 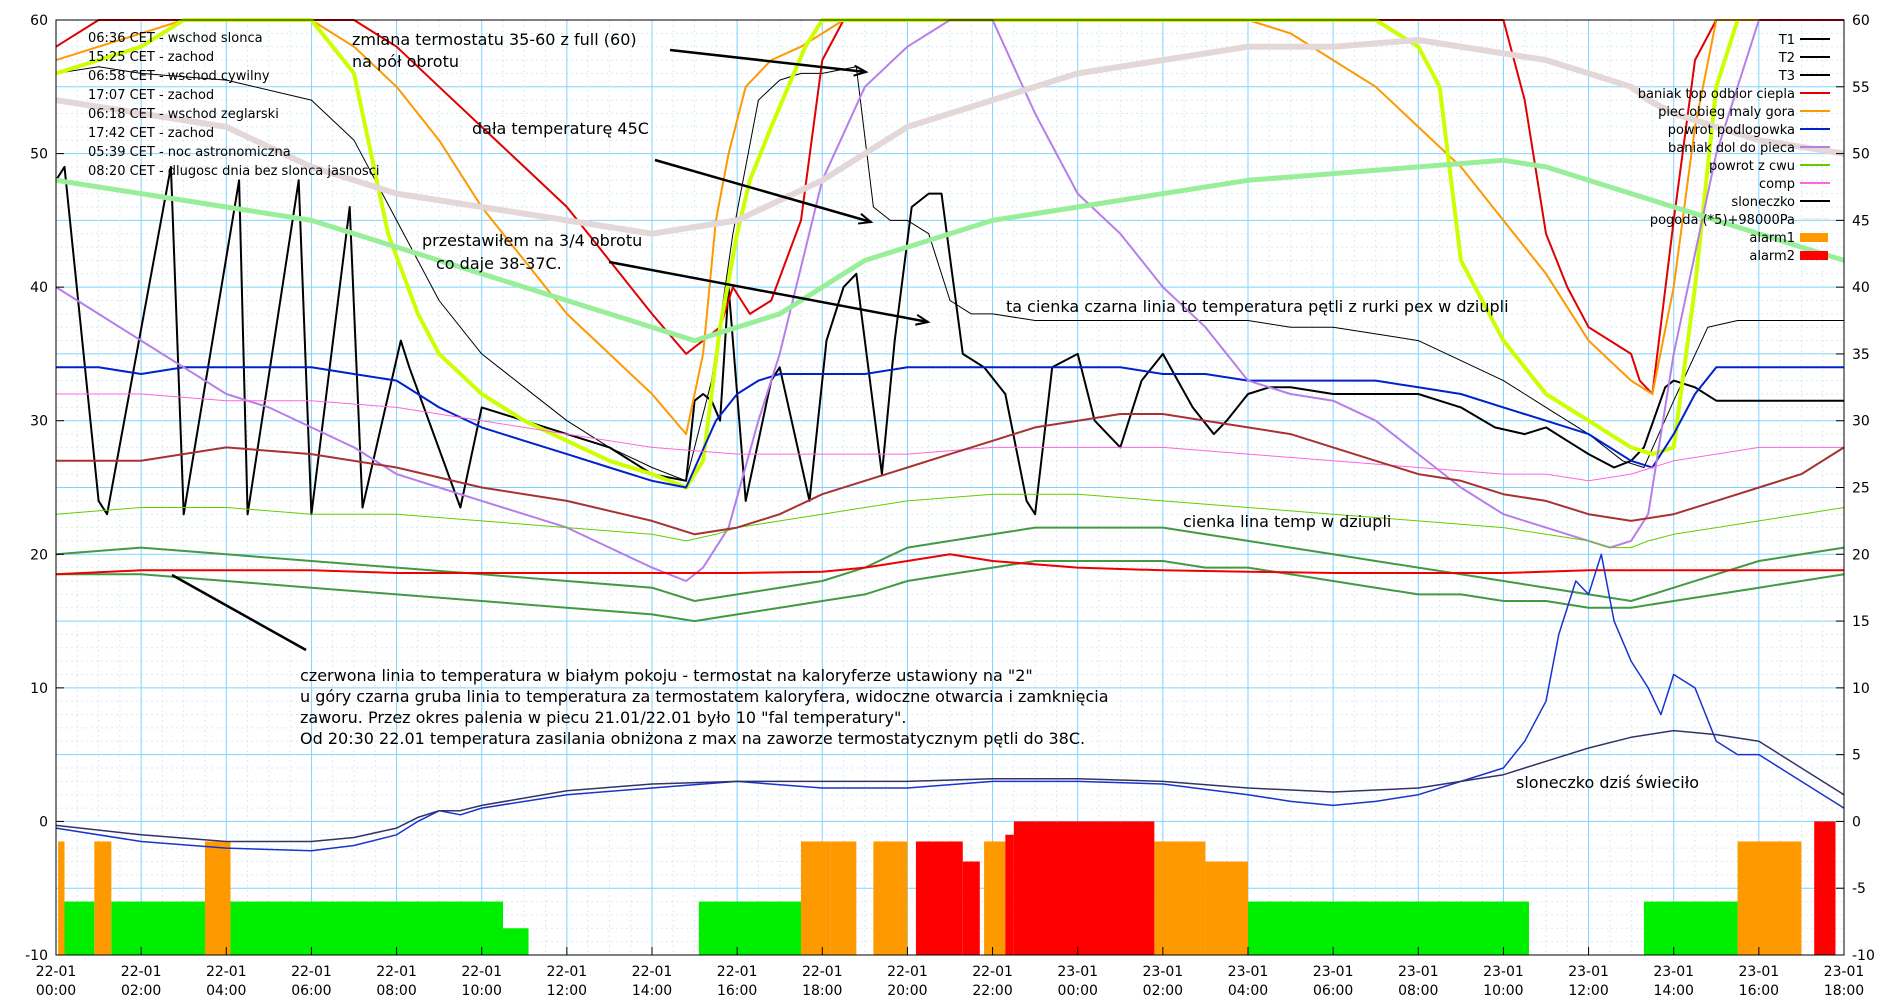 I want to click on annotation-label: dała temperaturę 45C, so click(x=560, y=128).